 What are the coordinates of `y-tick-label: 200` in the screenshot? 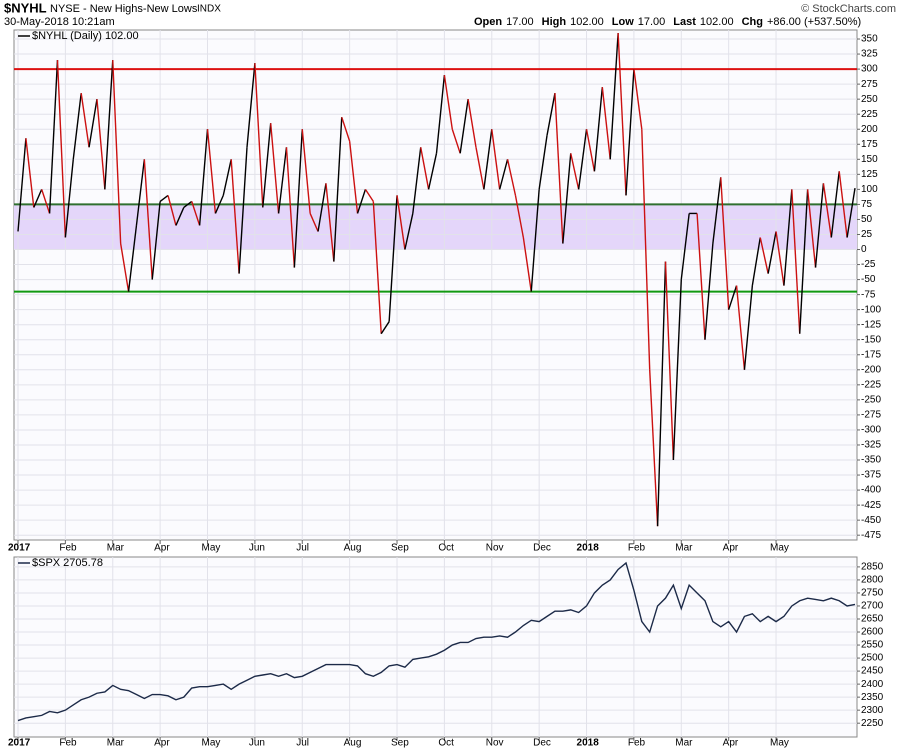 It's located at (869, 129).